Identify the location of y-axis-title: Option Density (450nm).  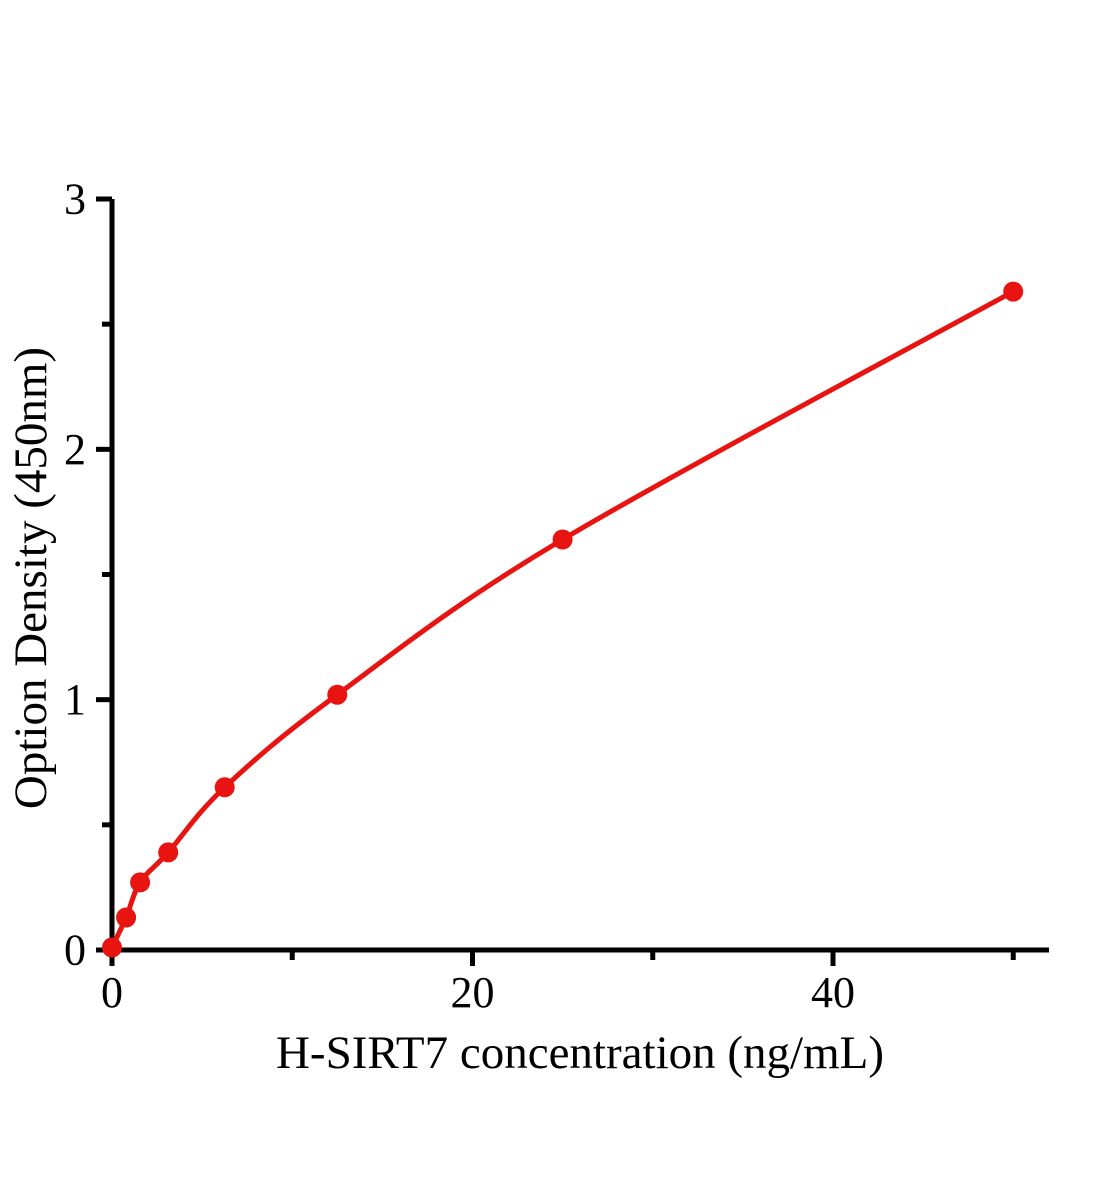
(31, 578).